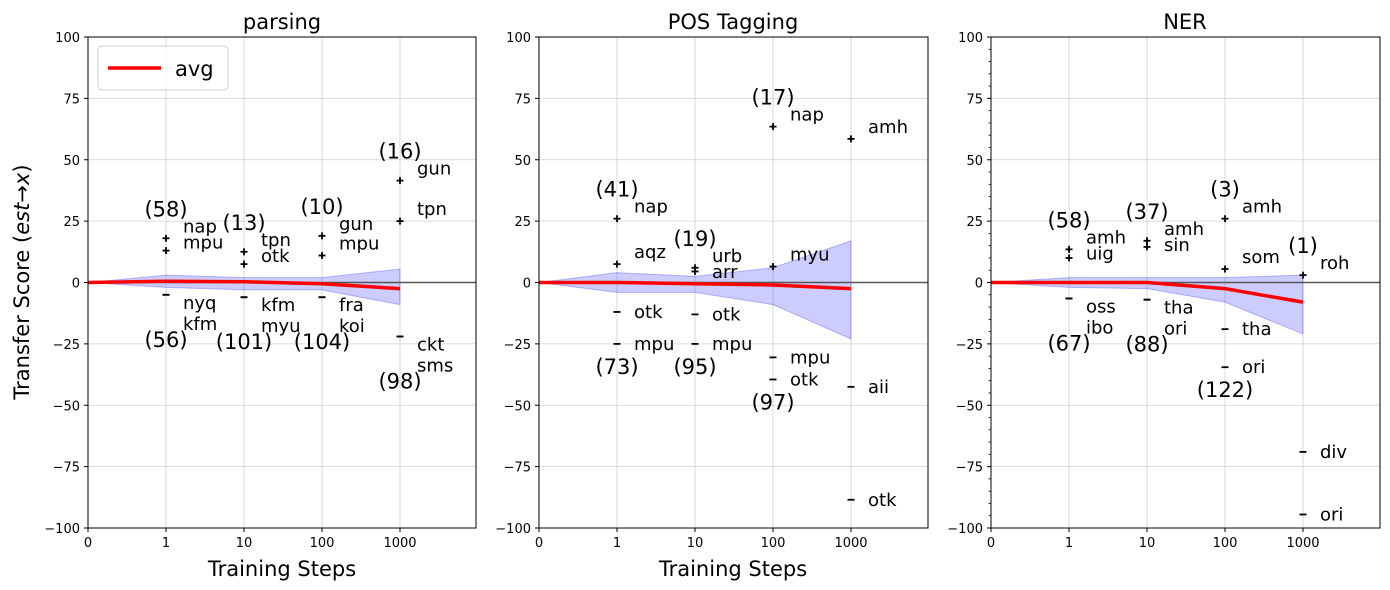  I want to click on data-point: roh, so click(1324, 266).